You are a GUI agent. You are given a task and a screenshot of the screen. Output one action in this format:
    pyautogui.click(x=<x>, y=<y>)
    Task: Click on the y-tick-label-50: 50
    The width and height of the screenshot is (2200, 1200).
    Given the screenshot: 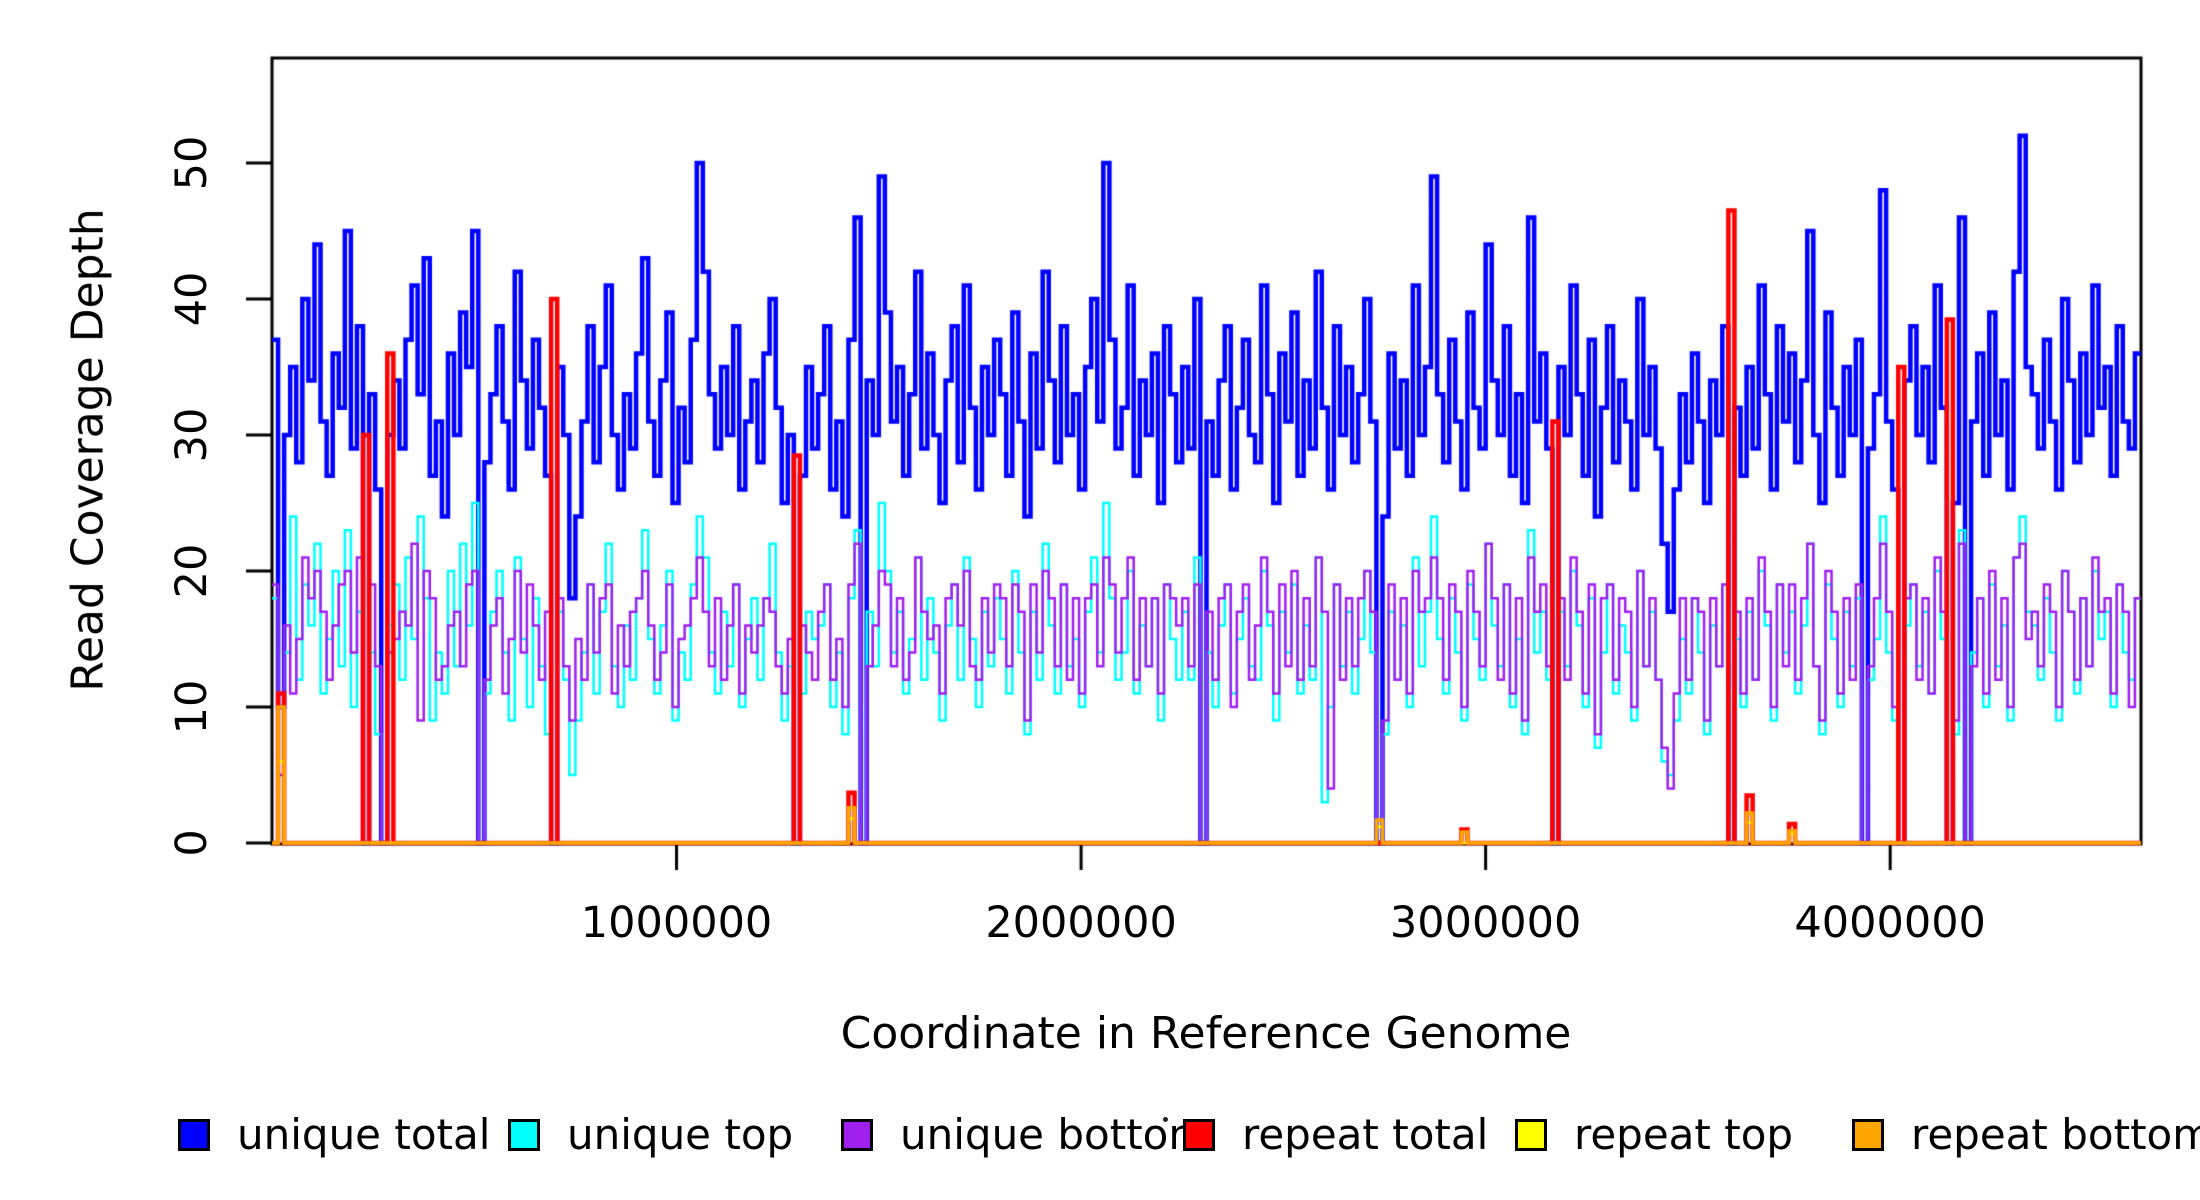 What is the action you would take?
    pyautogui.click(x=192, y=163)
    